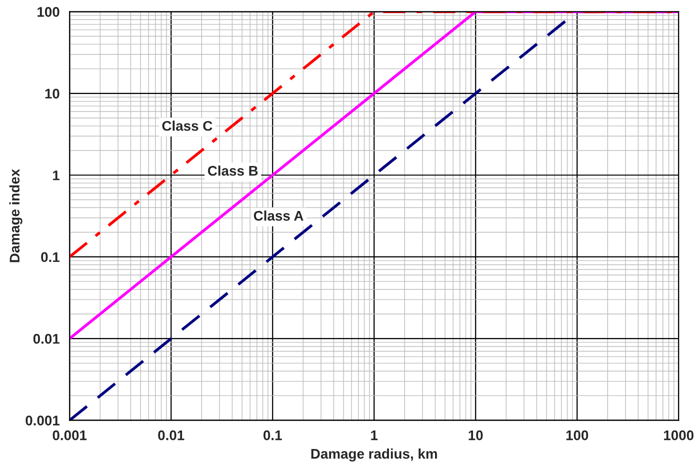 The height and width of the screenshot is (467, 696). What do you see at coordinates (187, 125) in the screenshot?
I see `series-label: Class C` at bounding box center [187, 125].